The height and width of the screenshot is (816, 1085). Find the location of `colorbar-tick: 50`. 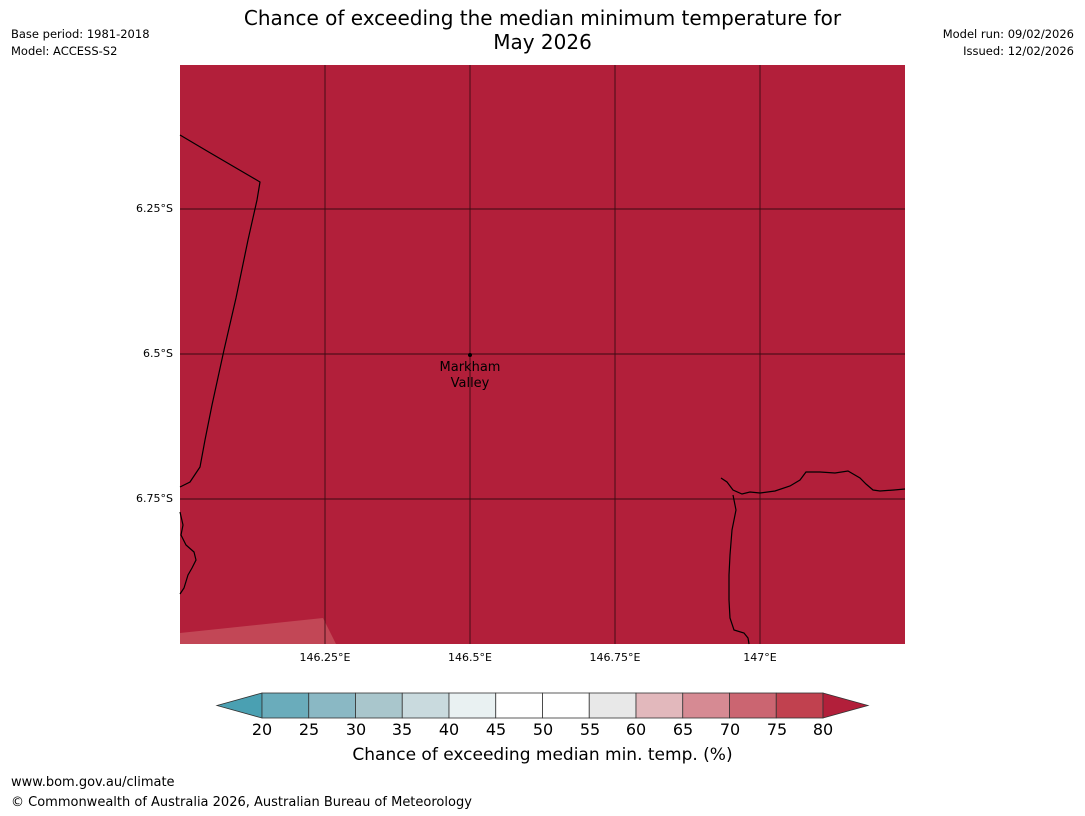

colorbar-tick: 50 is located at coordinates (543, 729).